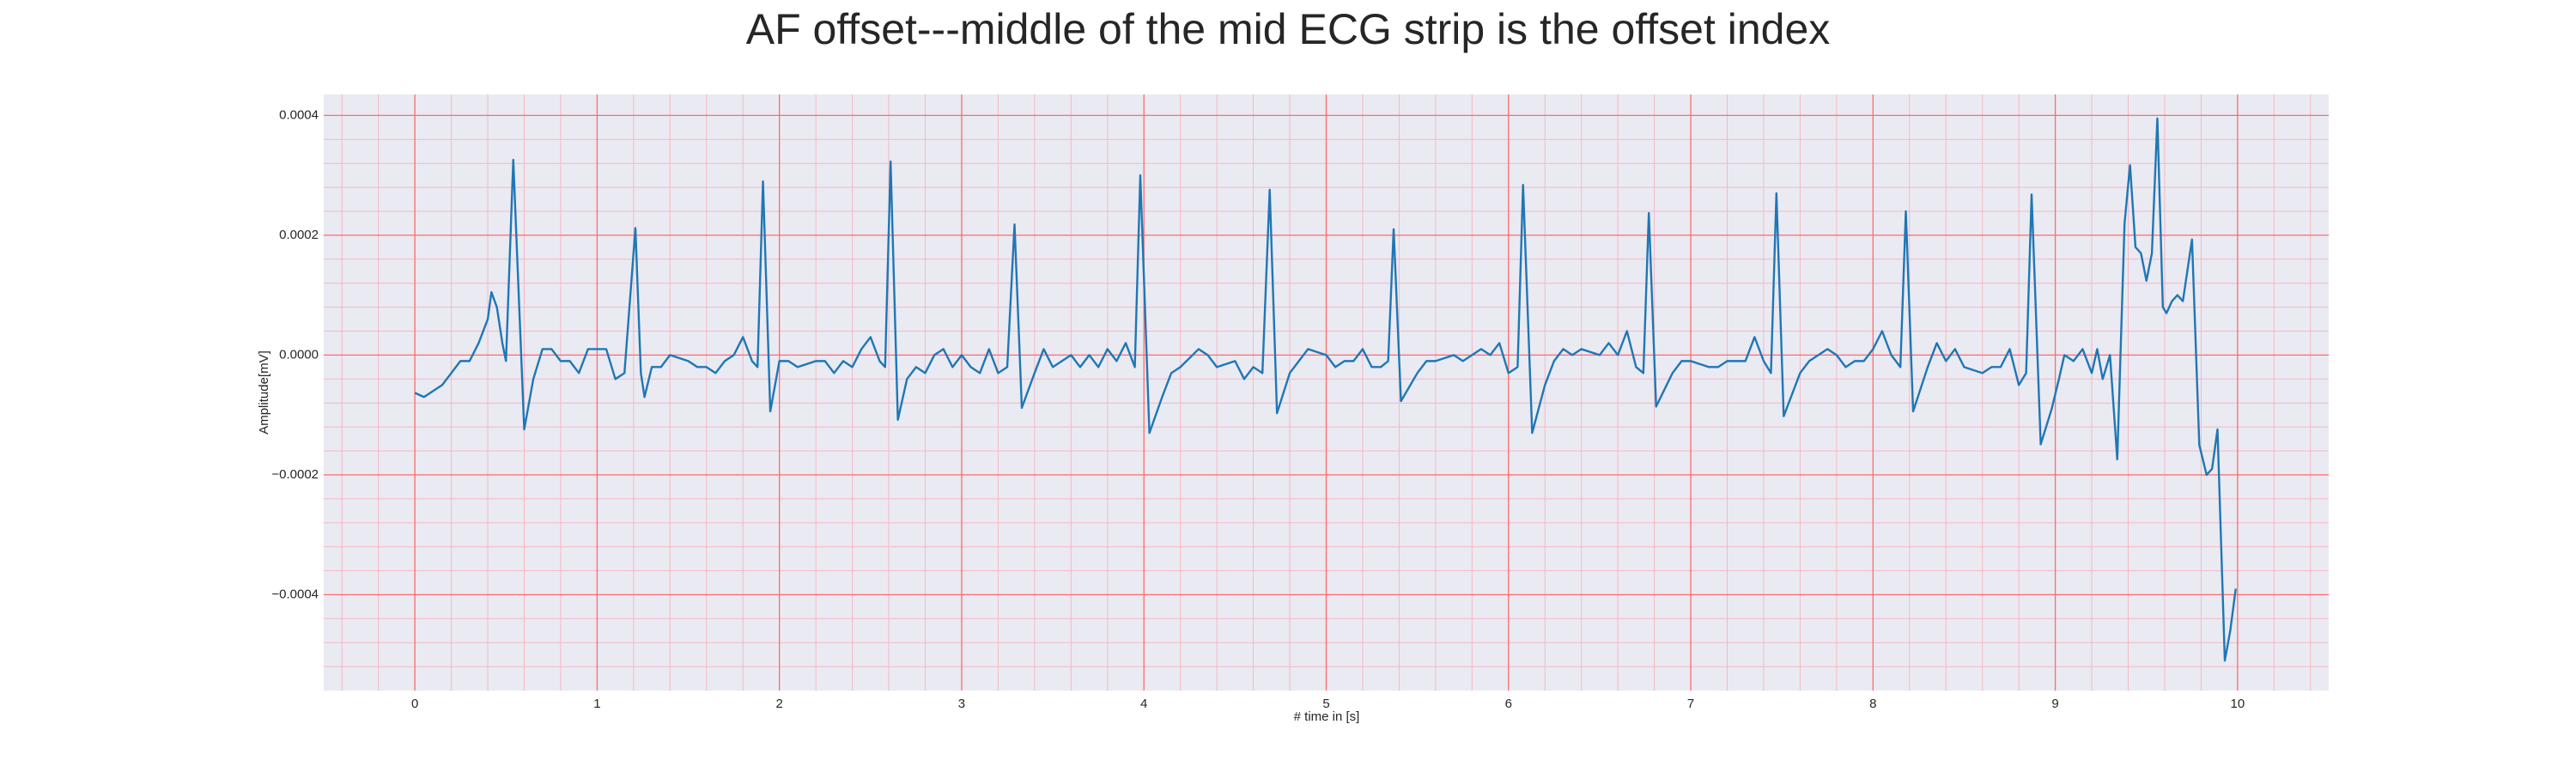 The height and width of the screenshot is (773, 2576). I want to click on y-tick-label: 0.0004, so click(299, 114).